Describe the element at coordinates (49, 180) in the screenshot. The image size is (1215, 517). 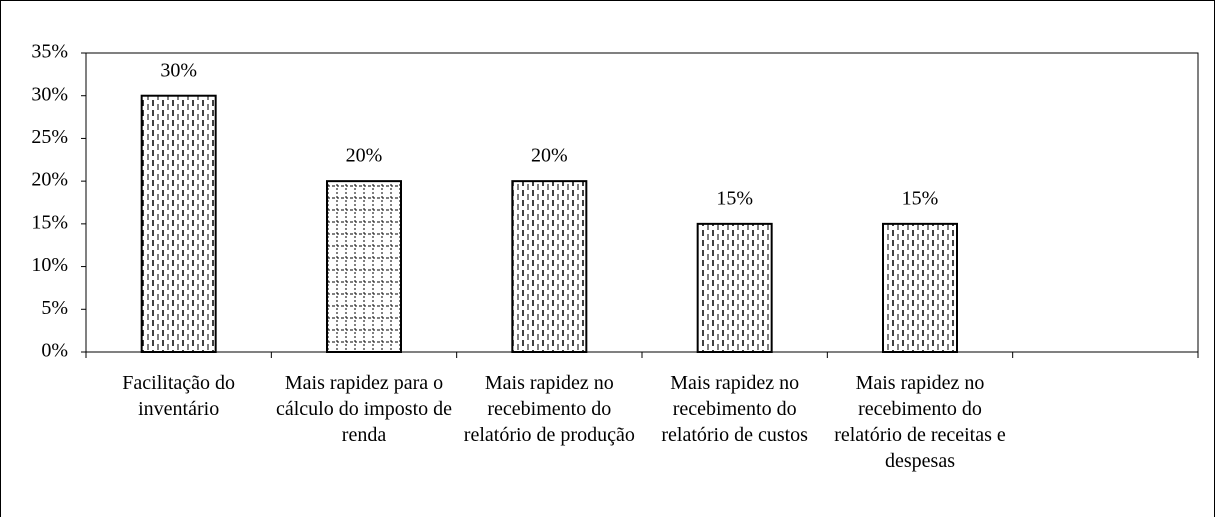
I see `y-tick-label: 20%` at that location.